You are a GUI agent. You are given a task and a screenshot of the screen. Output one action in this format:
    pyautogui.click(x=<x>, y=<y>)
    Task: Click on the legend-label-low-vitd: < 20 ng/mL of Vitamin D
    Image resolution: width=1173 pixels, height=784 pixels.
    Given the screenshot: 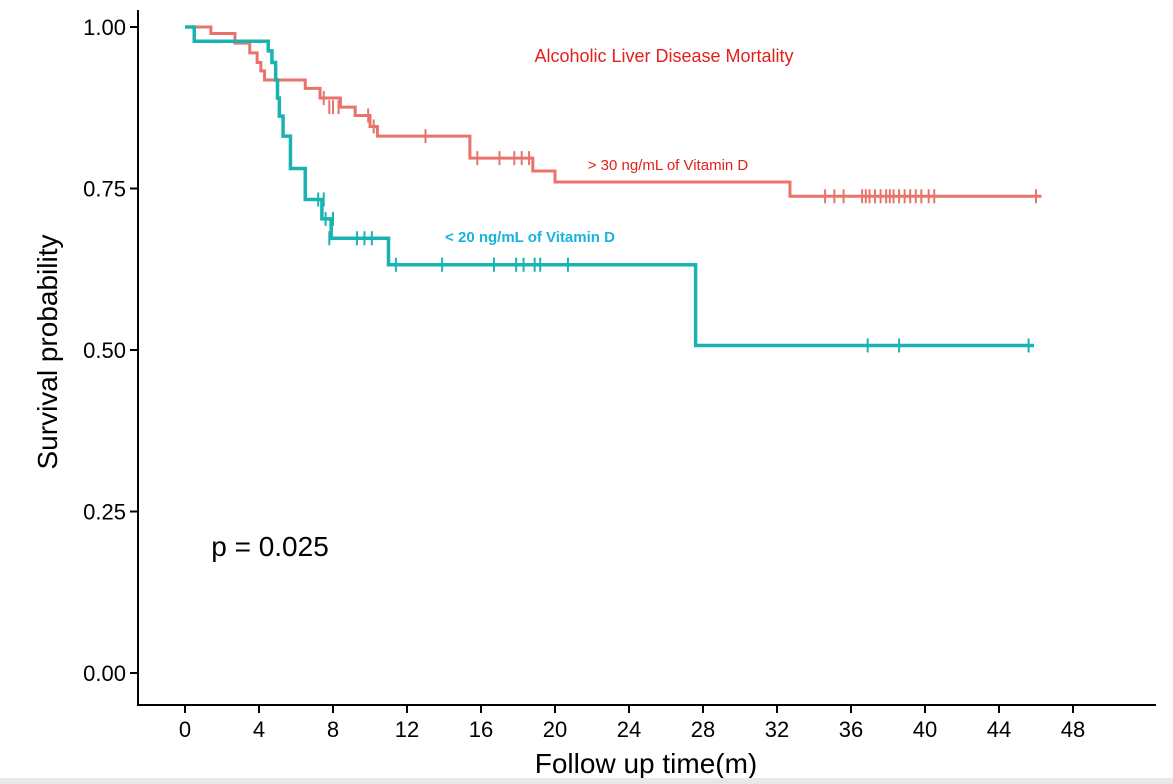 What is the action you would take?
    pyautogui.click(x=530, y=237)
    